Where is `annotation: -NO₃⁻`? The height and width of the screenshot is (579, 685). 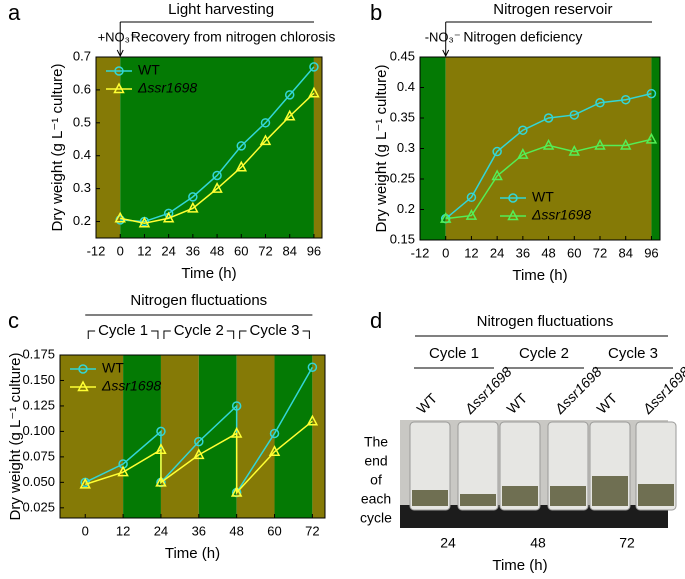
annotation: -NO₃⁻ is located at coordinates (443, 36).